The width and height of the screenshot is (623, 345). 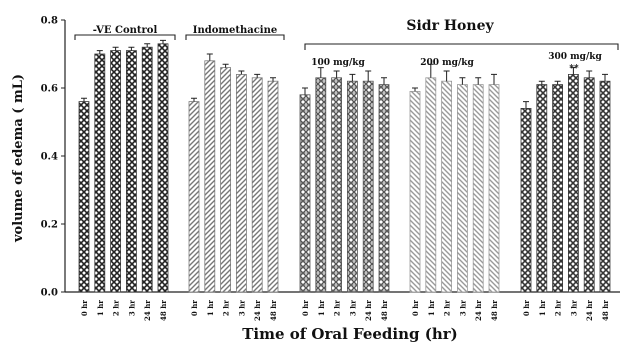 I want to click on dose-label-300: 300 mg/kg, so click(x=575, y=57).